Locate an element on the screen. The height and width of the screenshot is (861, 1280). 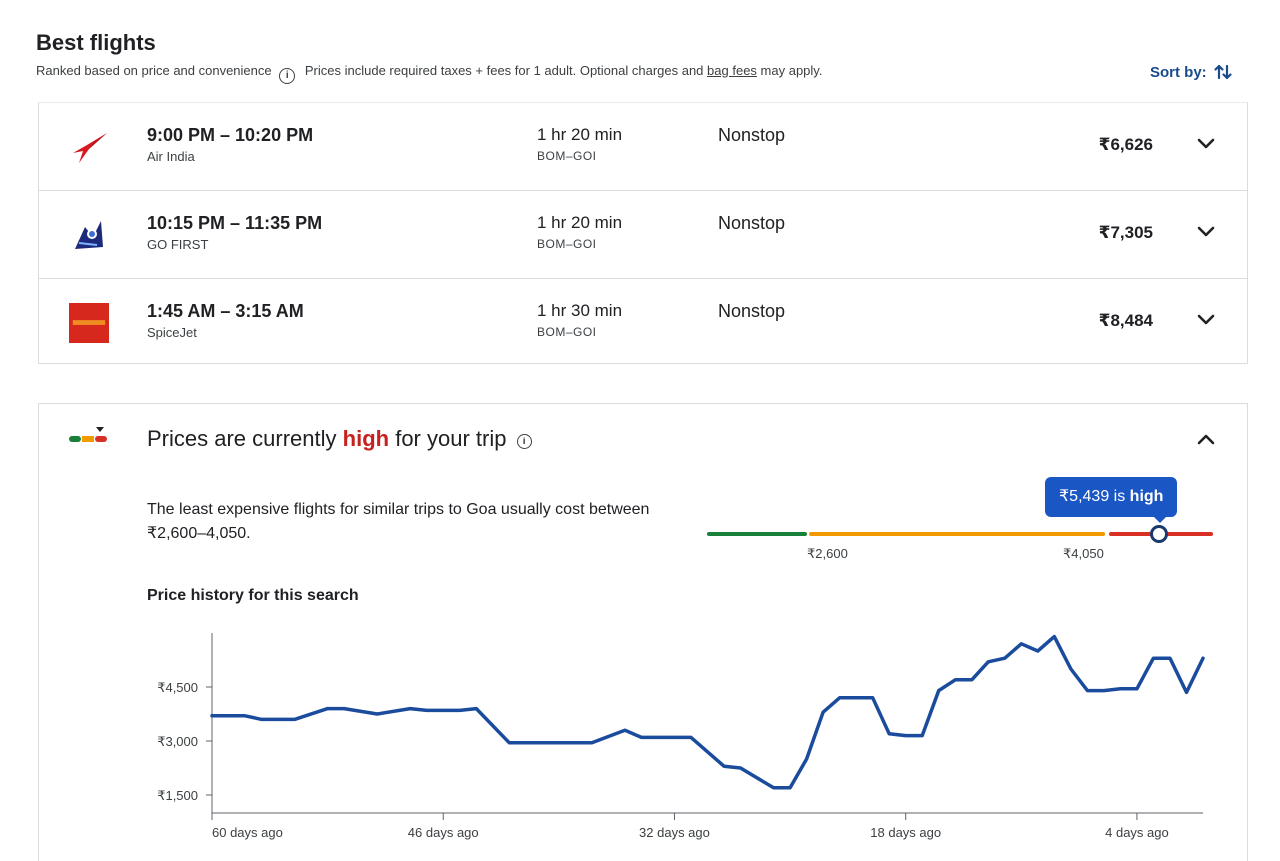
range-high-label: ₹4,050 is located at coordinates (1083, 553).